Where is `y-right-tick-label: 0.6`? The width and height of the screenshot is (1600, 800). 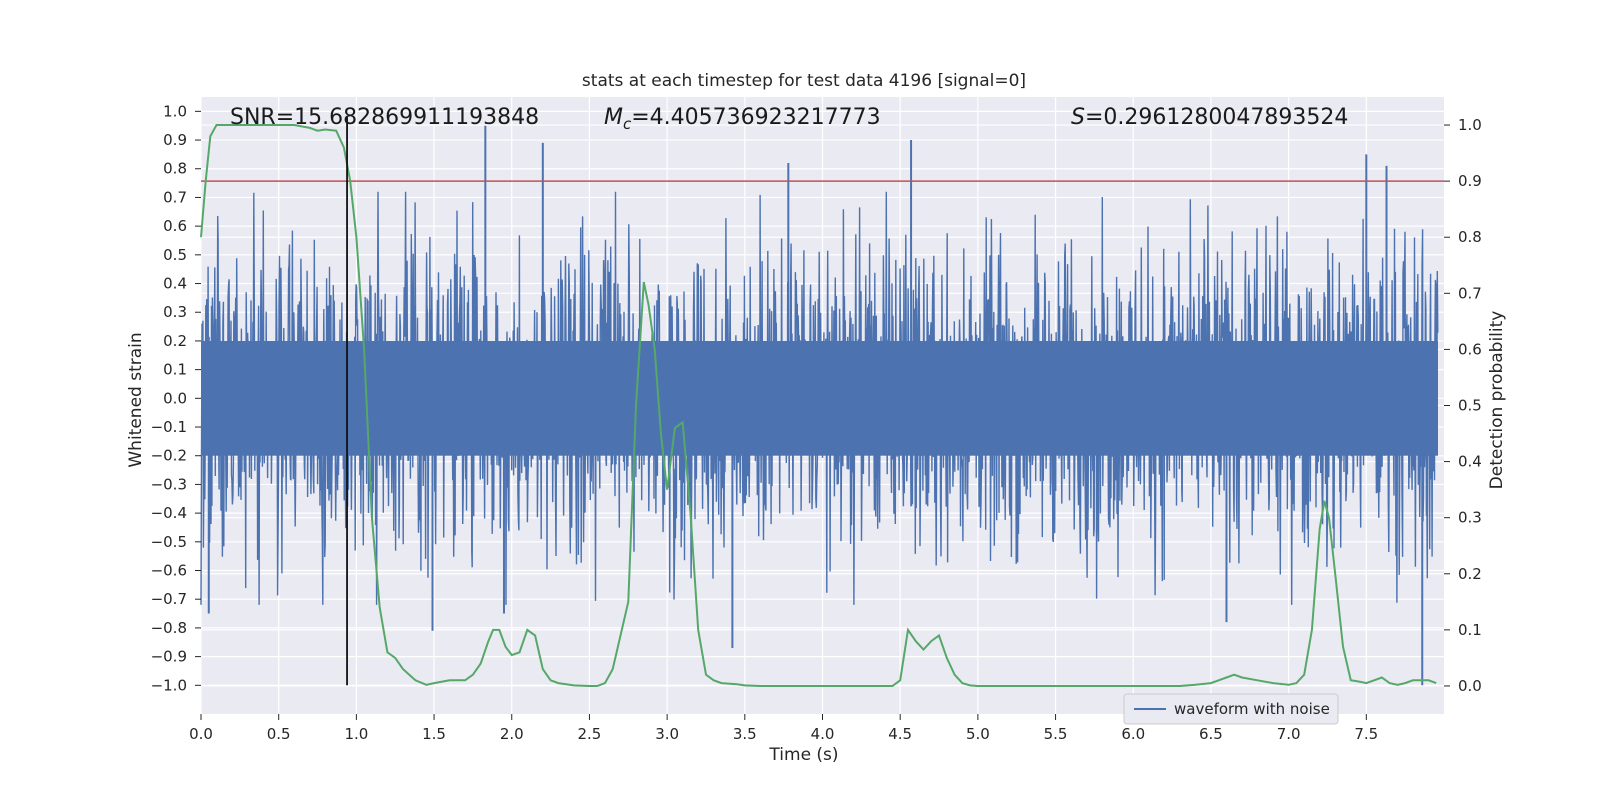 y-right-tick-label: 0.6 is located at coordinates (1470, 349).